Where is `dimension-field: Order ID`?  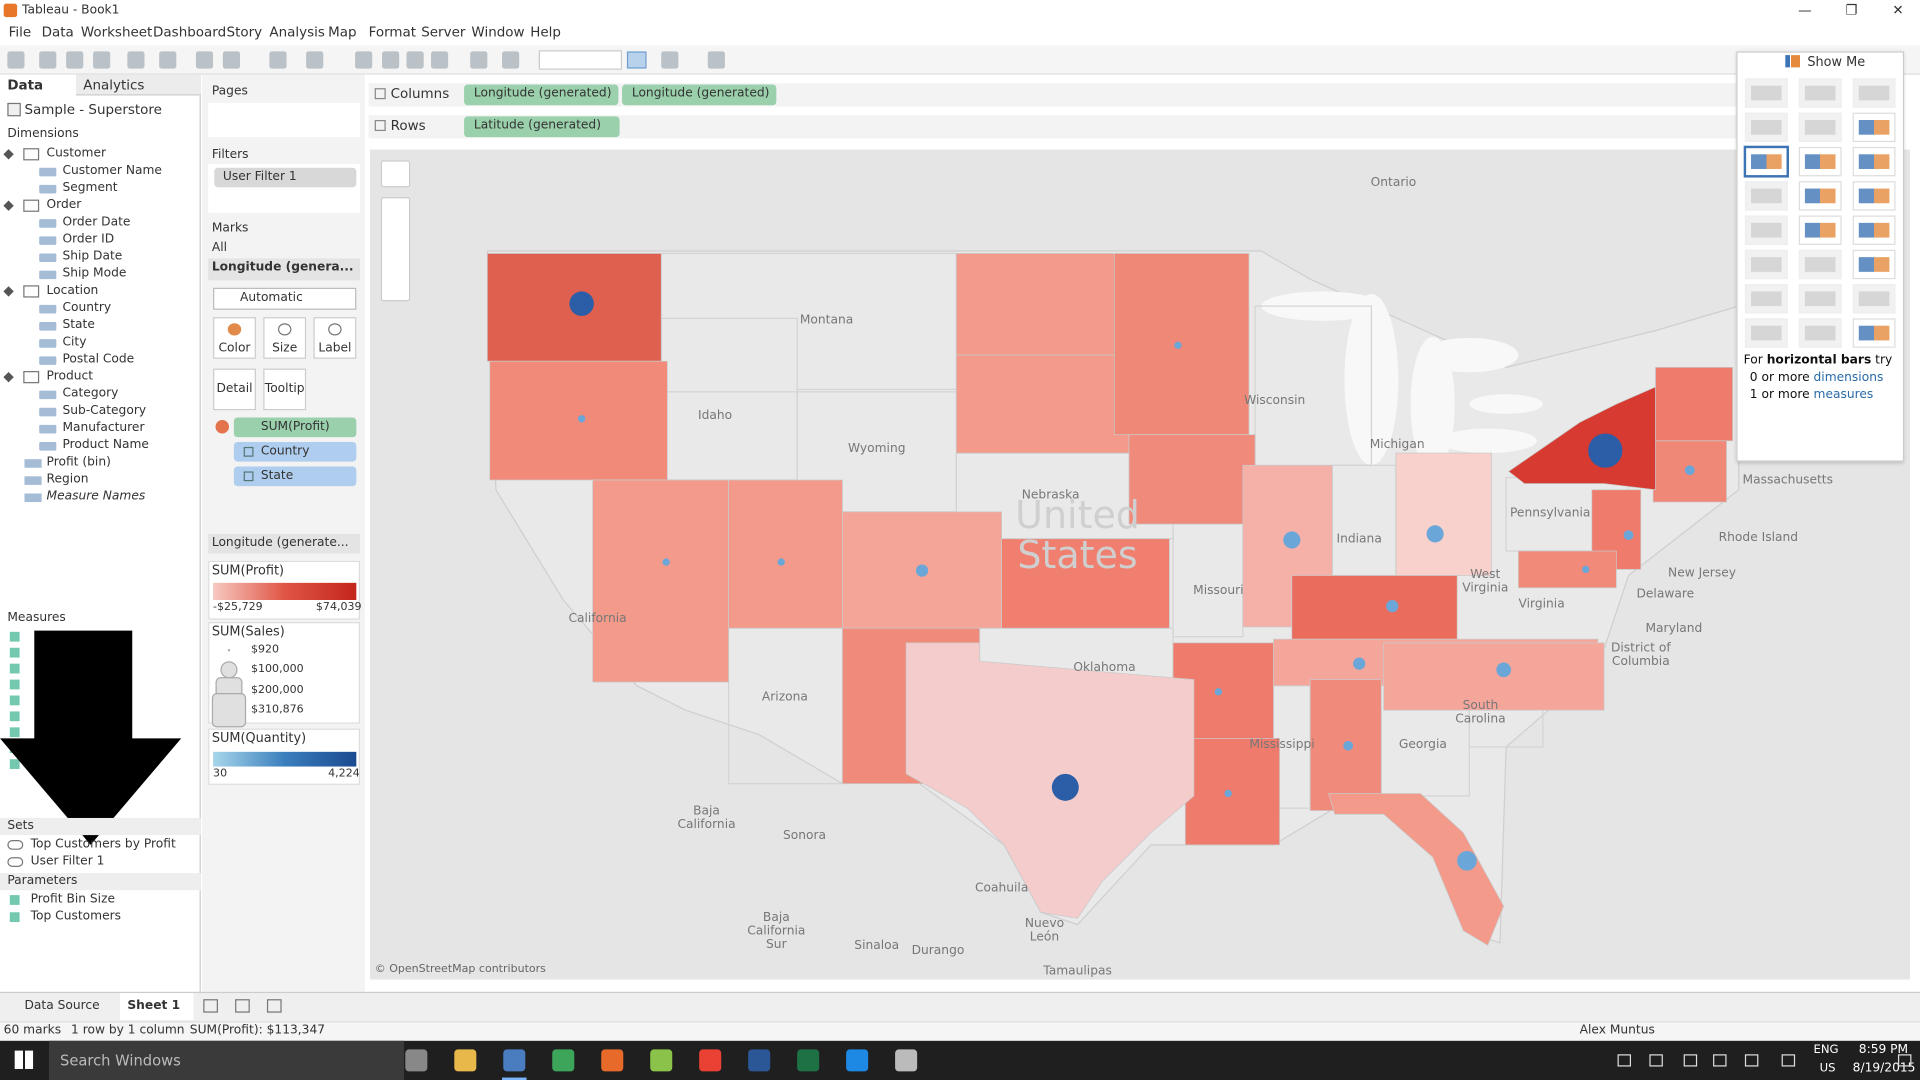
dimension-field: Order ID is located at coordinates (88, 239).